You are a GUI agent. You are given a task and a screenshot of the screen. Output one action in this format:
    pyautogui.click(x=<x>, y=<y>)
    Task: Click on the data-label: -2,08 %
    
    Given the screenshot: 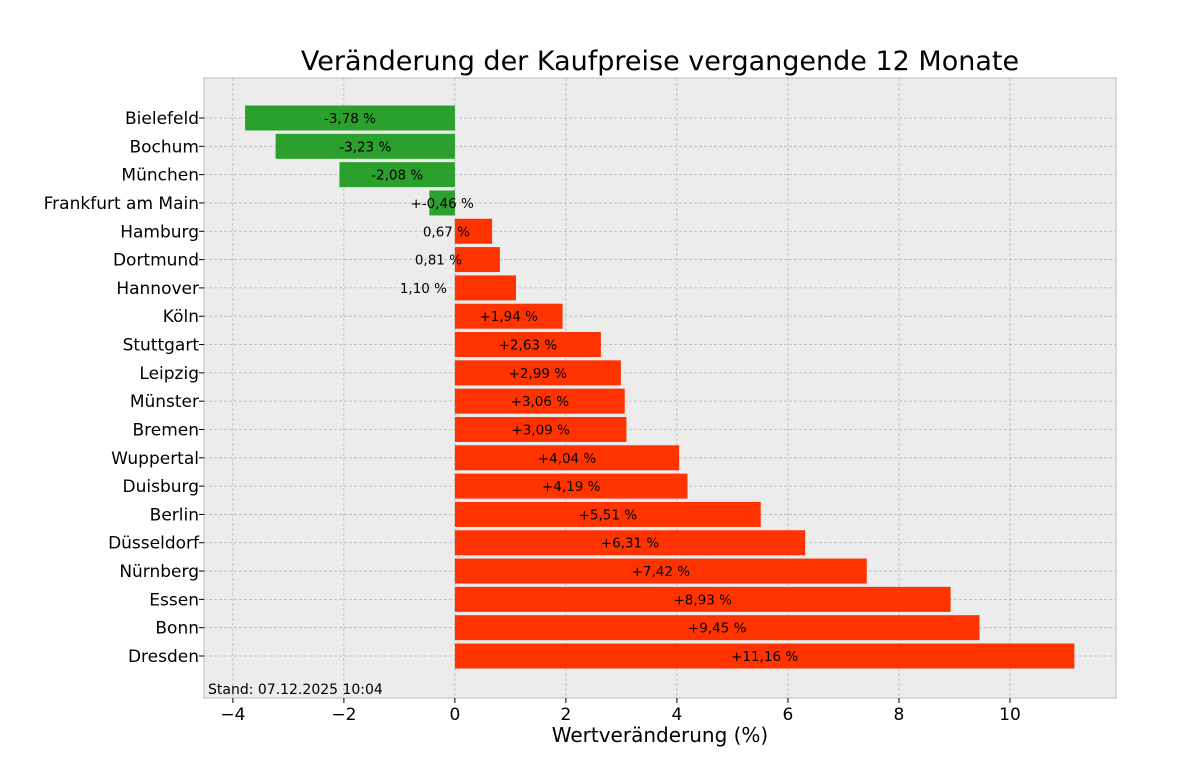 What is the action you would take?
    pyautogui.click(x=397, y=176)
    